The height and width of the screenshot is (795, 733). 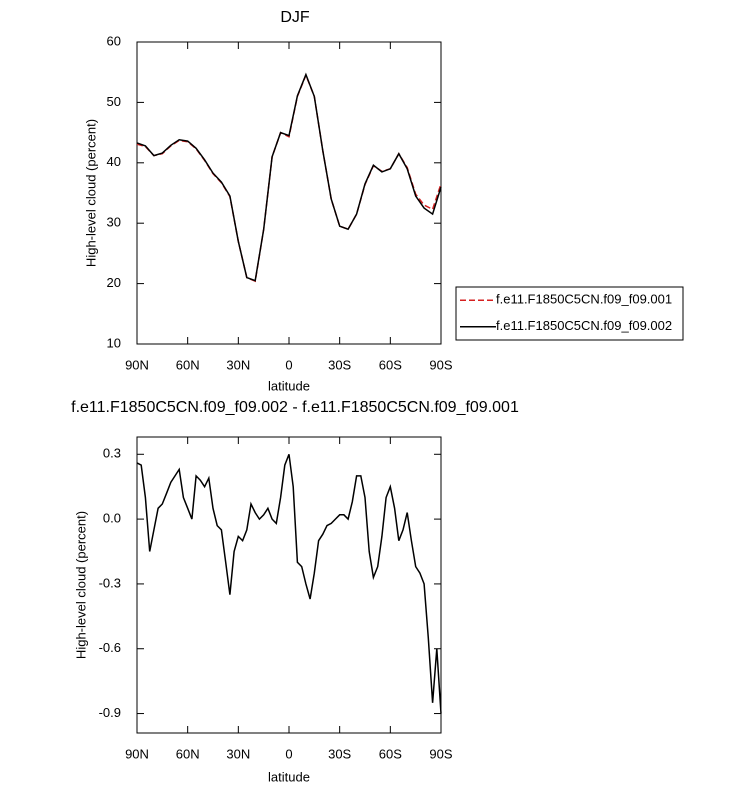 What do you see at coordinates (114, 222) in the screenshot?
I see `y-tick-label: 30` at bounding box center [114, 222].